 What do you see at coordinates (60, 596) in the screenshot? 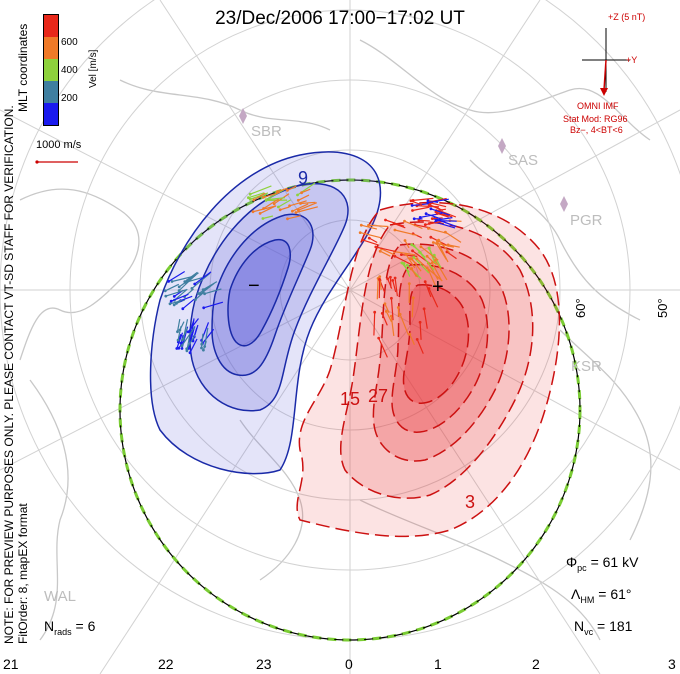
I see `radar-label-wal: WAL` at bounding box center [60, 596].